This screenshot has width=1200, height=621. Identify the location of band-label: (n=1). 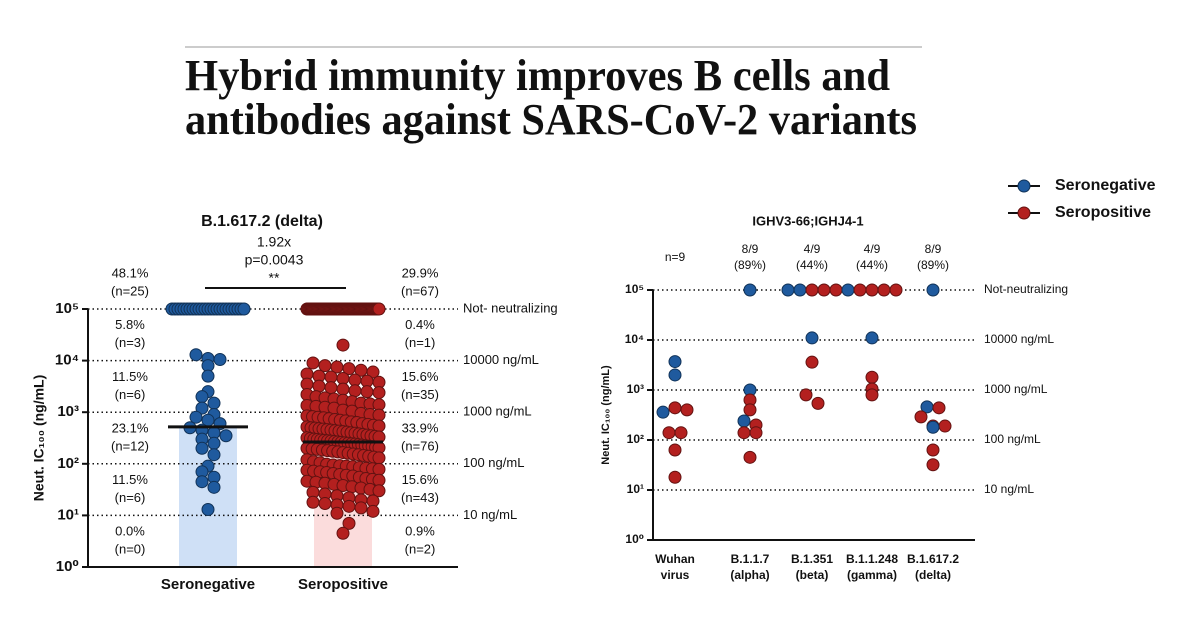
(420, 342).